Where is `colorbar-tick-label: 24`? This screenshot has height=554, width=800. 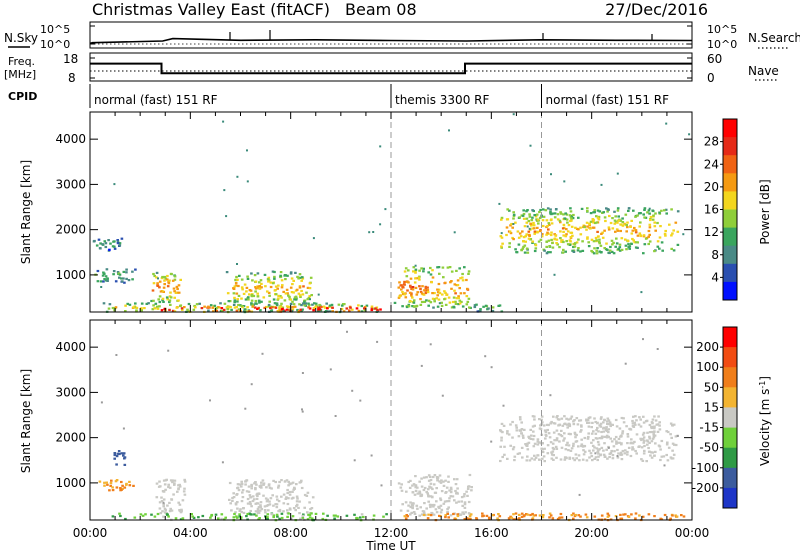
colorbar-tick-label: 24 is located at coordinates (711, 164).